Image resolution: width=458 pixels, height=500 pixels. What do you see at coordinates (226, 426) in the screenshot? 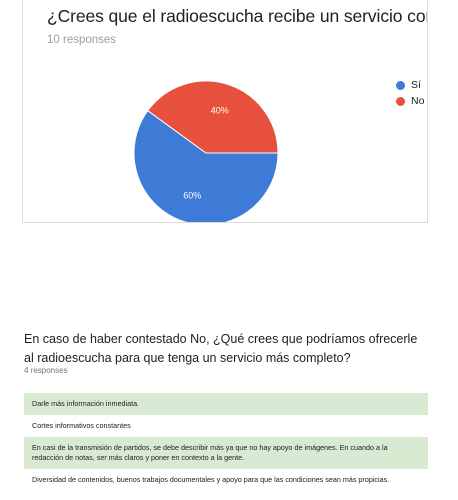
I see `response-item: Cortes informativos constantes` at bounding box center [226, 426].